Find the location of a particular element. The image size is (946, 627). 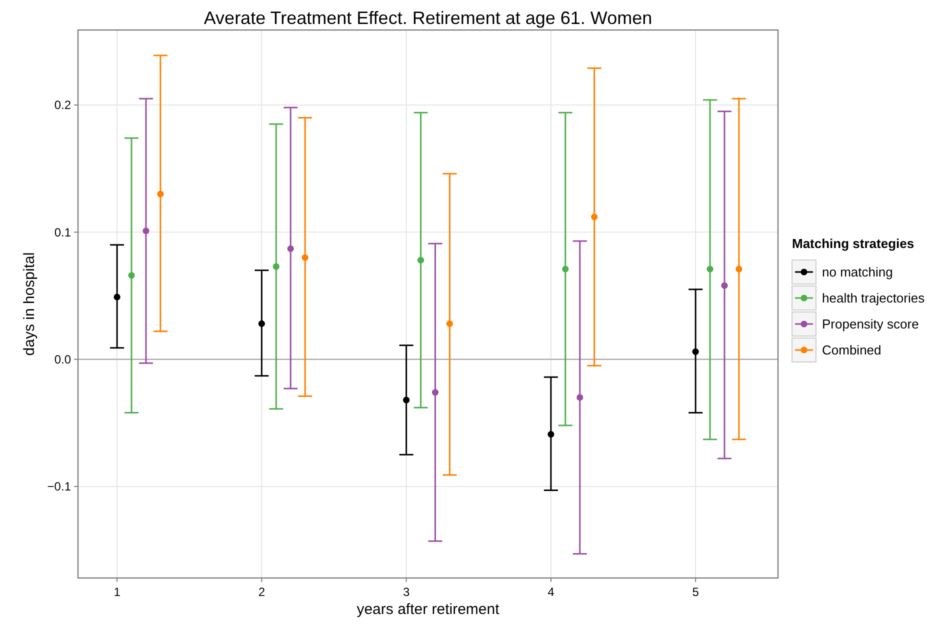

x-tick-label: 5 is located at coordinates (696, 592).